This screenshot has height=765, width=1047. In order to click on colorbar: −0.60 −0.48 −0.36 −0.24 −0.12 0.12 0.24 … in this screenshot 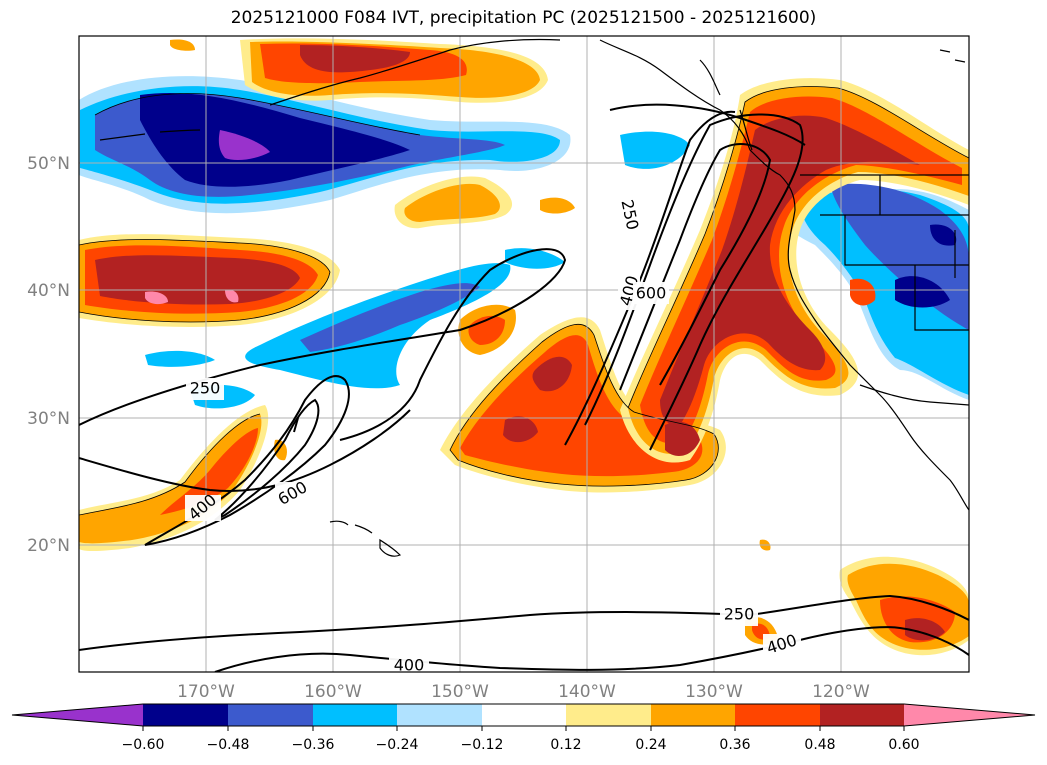, I will do `click(523, 728)`.